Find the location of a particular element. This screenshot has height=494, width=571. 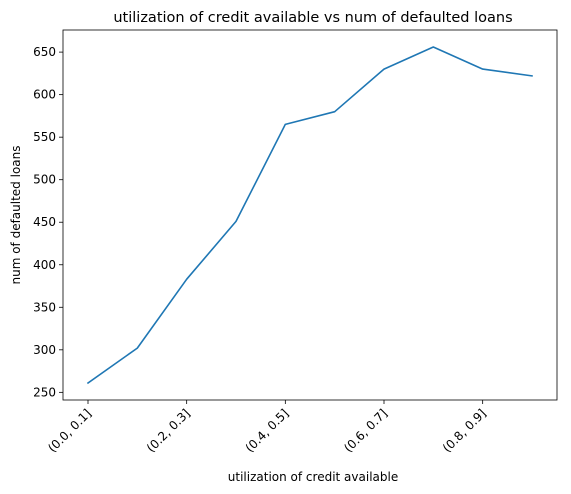

y-tick-label: 400 is located at coordinates (44, 265).